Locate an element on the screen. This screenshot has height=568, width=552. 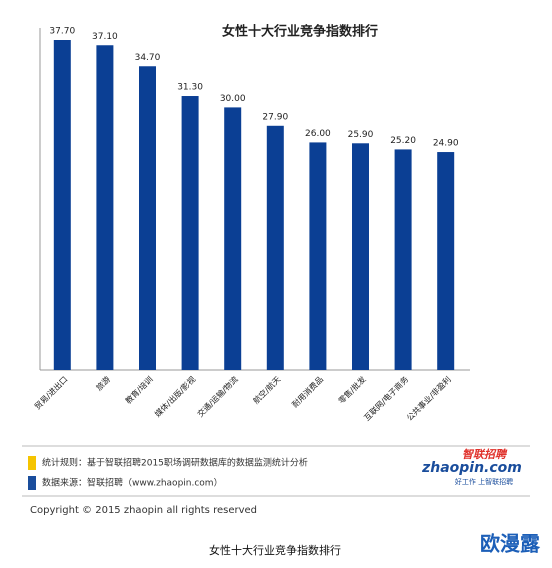
value-label: 26.00 is located at coordinates (318, 134).